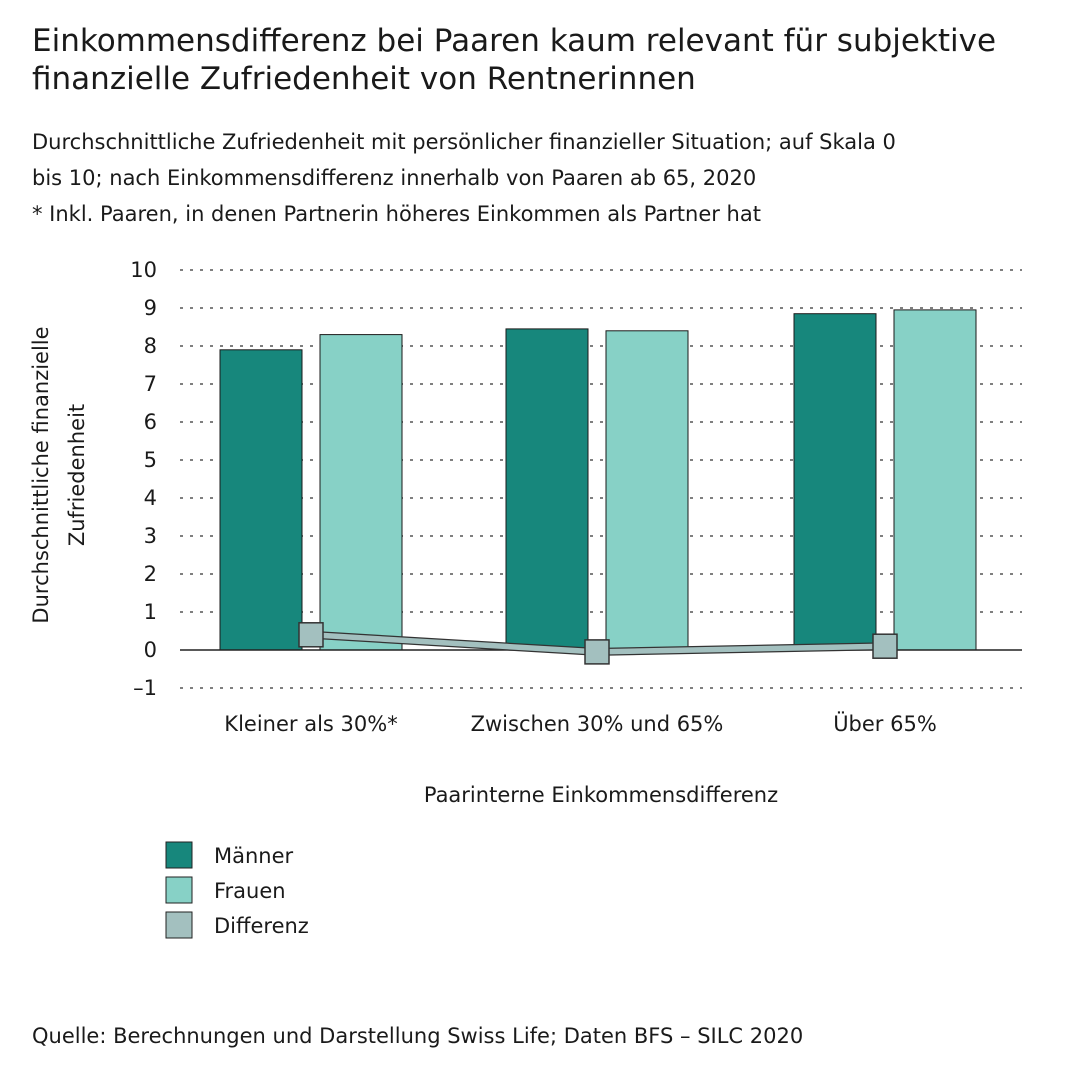 Image resolution: width=1080 pixels, height=1080 pixels. Describe the element at coordinates (143, 270) in the screenshot. I see `y-tick-label: 10` at that location.